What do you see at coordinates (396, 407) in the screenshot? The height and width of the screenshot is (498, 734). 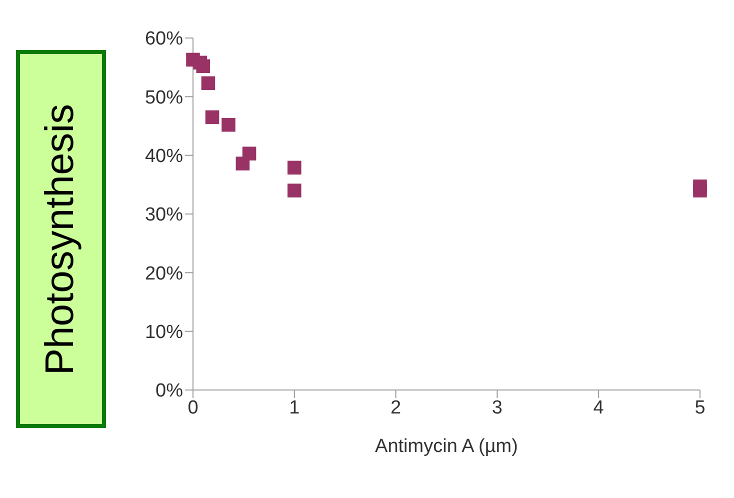 I see `x-tick-label: 2` at bounding box center [396, 407].